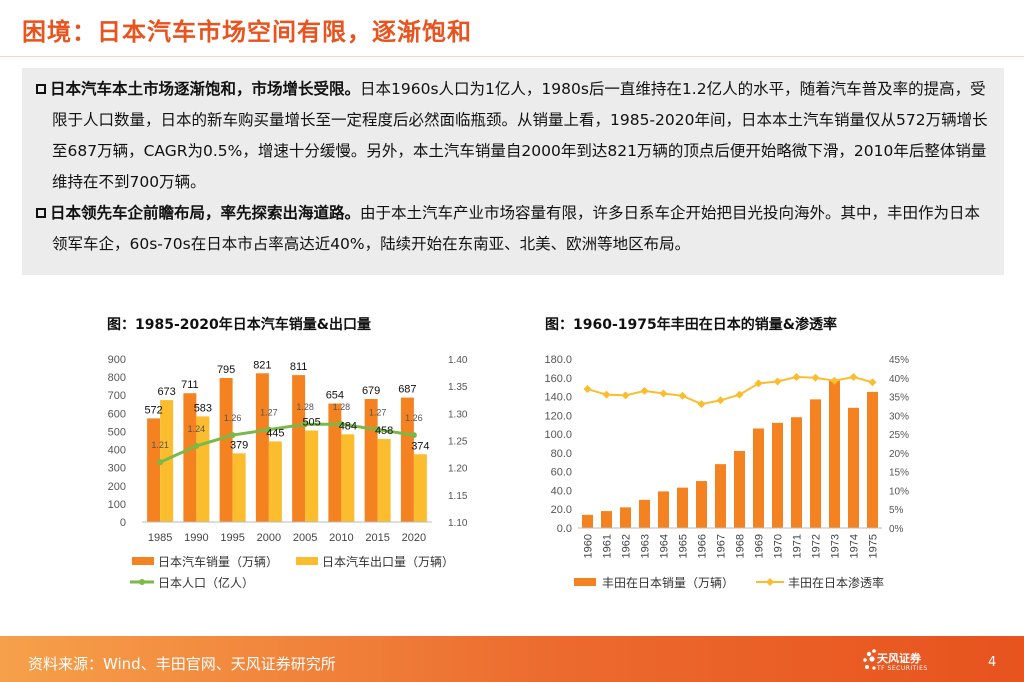 This screenshot has height=682, width=1024. What do you see at coordinates (558, 379) in the screenshot?
I see `y-tick-label: 160.0` at bounding box center [558, 379].